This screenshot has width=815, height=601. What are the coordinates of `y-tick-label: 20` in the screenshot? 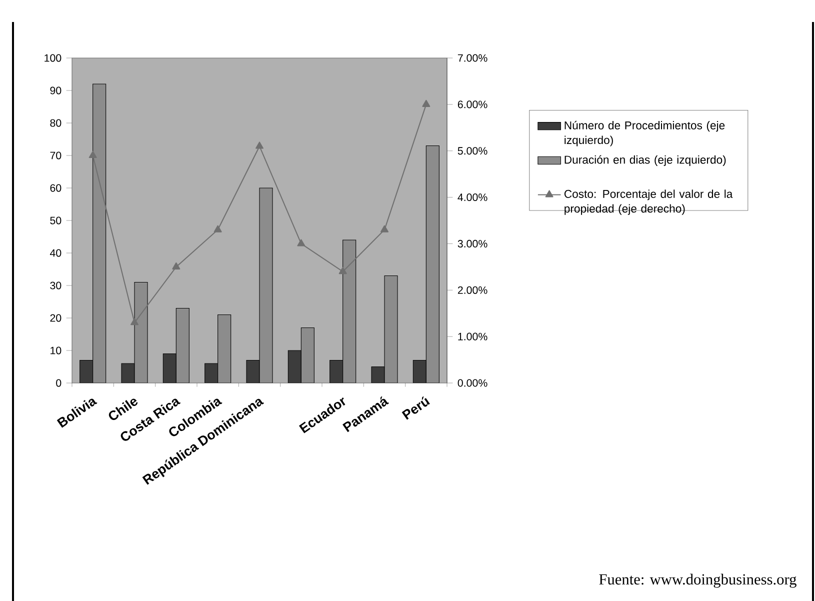 It's located at (56, 318).